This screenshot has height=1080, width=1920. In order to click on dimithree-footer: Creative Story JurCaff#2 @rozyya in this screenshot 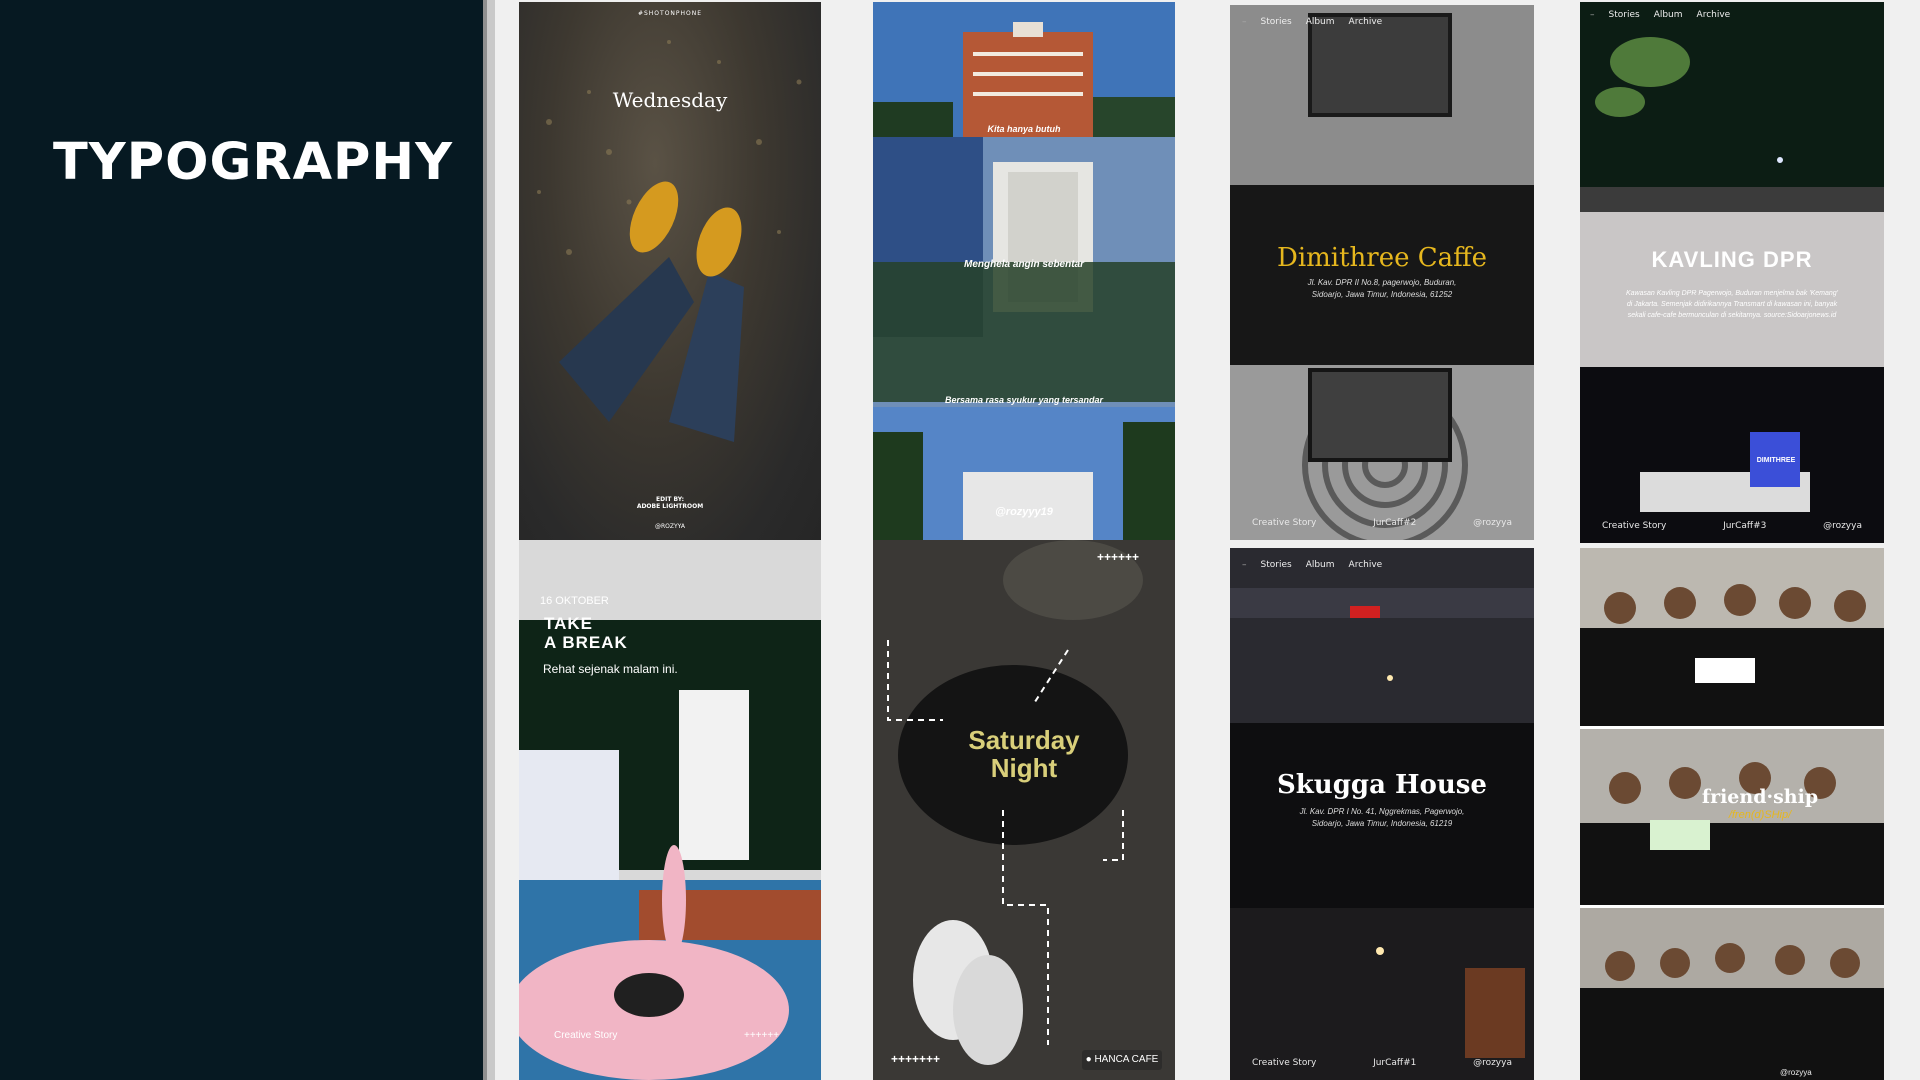, I will do `click(1382, 523)`.